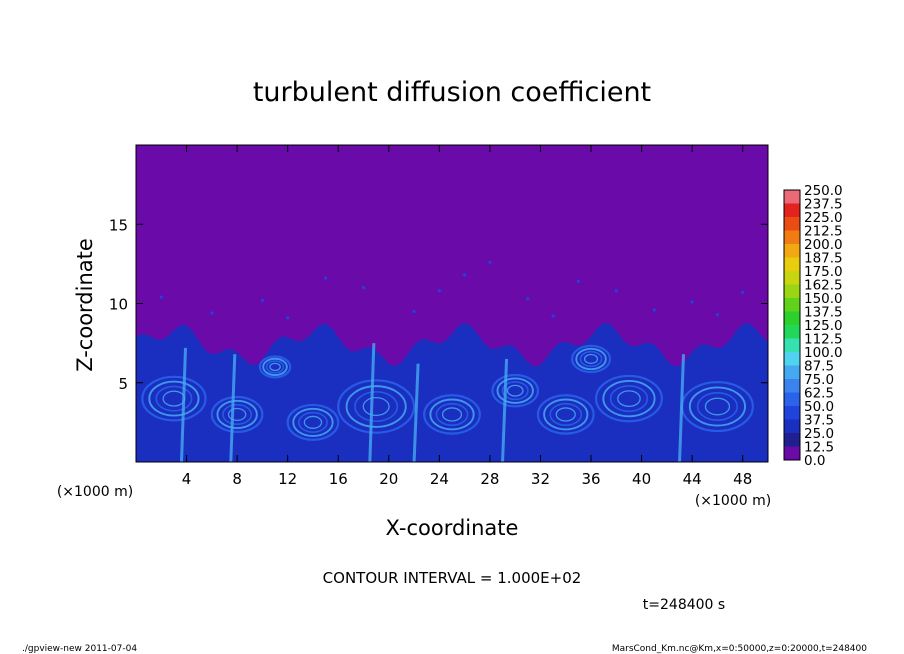 Image resolution: width=904 pixels, height=654 pixels. What do you see at coordinates (823, 218) in the screenshot?
I see `colorbar-label: 225.0` at bounding box center [823, 218].